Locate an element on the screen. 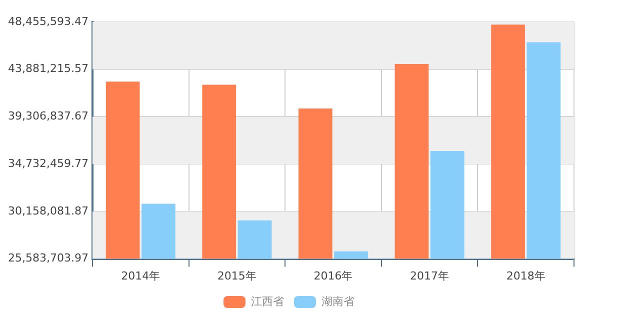  x-tick-label: 2014年 is located at coordinates (140, 275).